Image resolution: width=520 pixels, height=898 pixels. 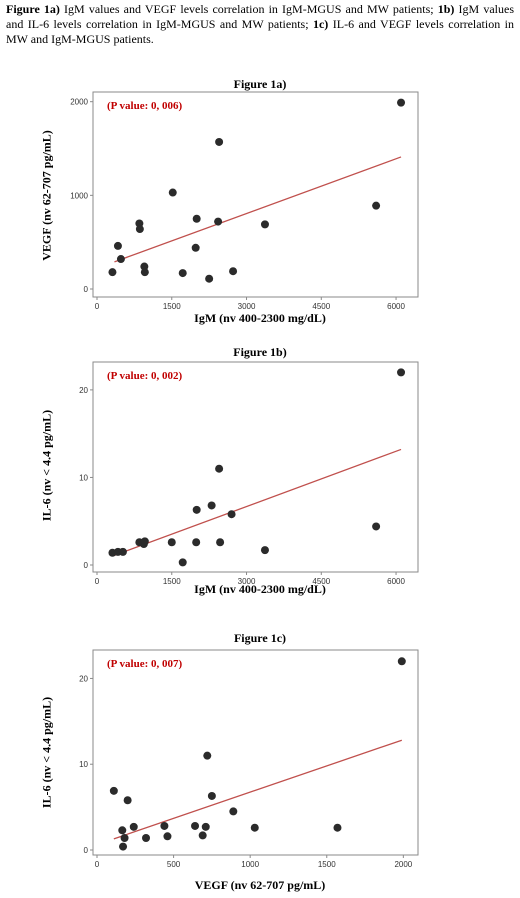 What do you see at coordinates (97, 864) in the screenshot?
I see `chart-1c-xtick-label: 0` at bounding box center [97, 864].